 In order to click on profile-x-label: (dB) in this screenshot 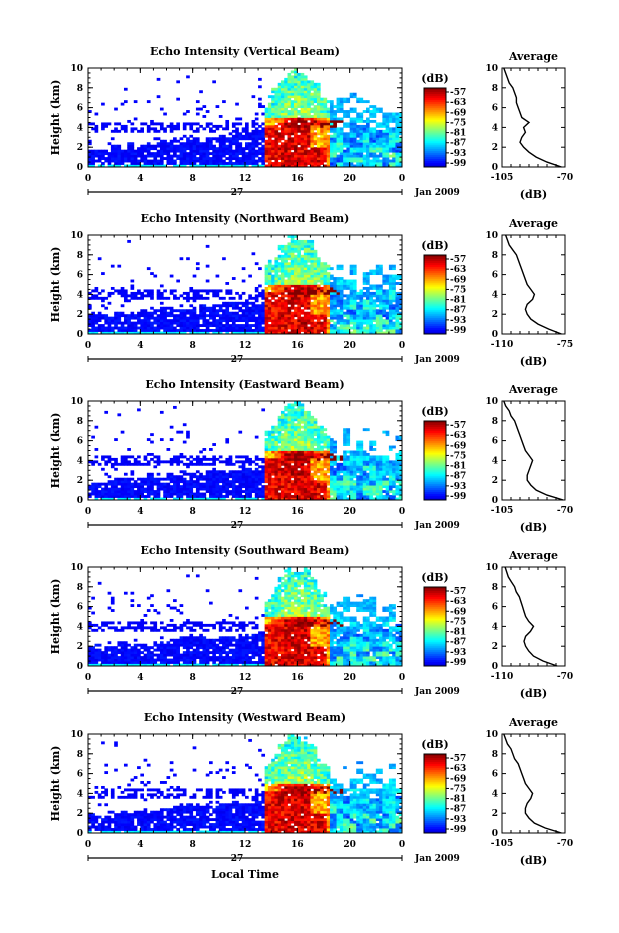, I will do `click(533, 194)`.